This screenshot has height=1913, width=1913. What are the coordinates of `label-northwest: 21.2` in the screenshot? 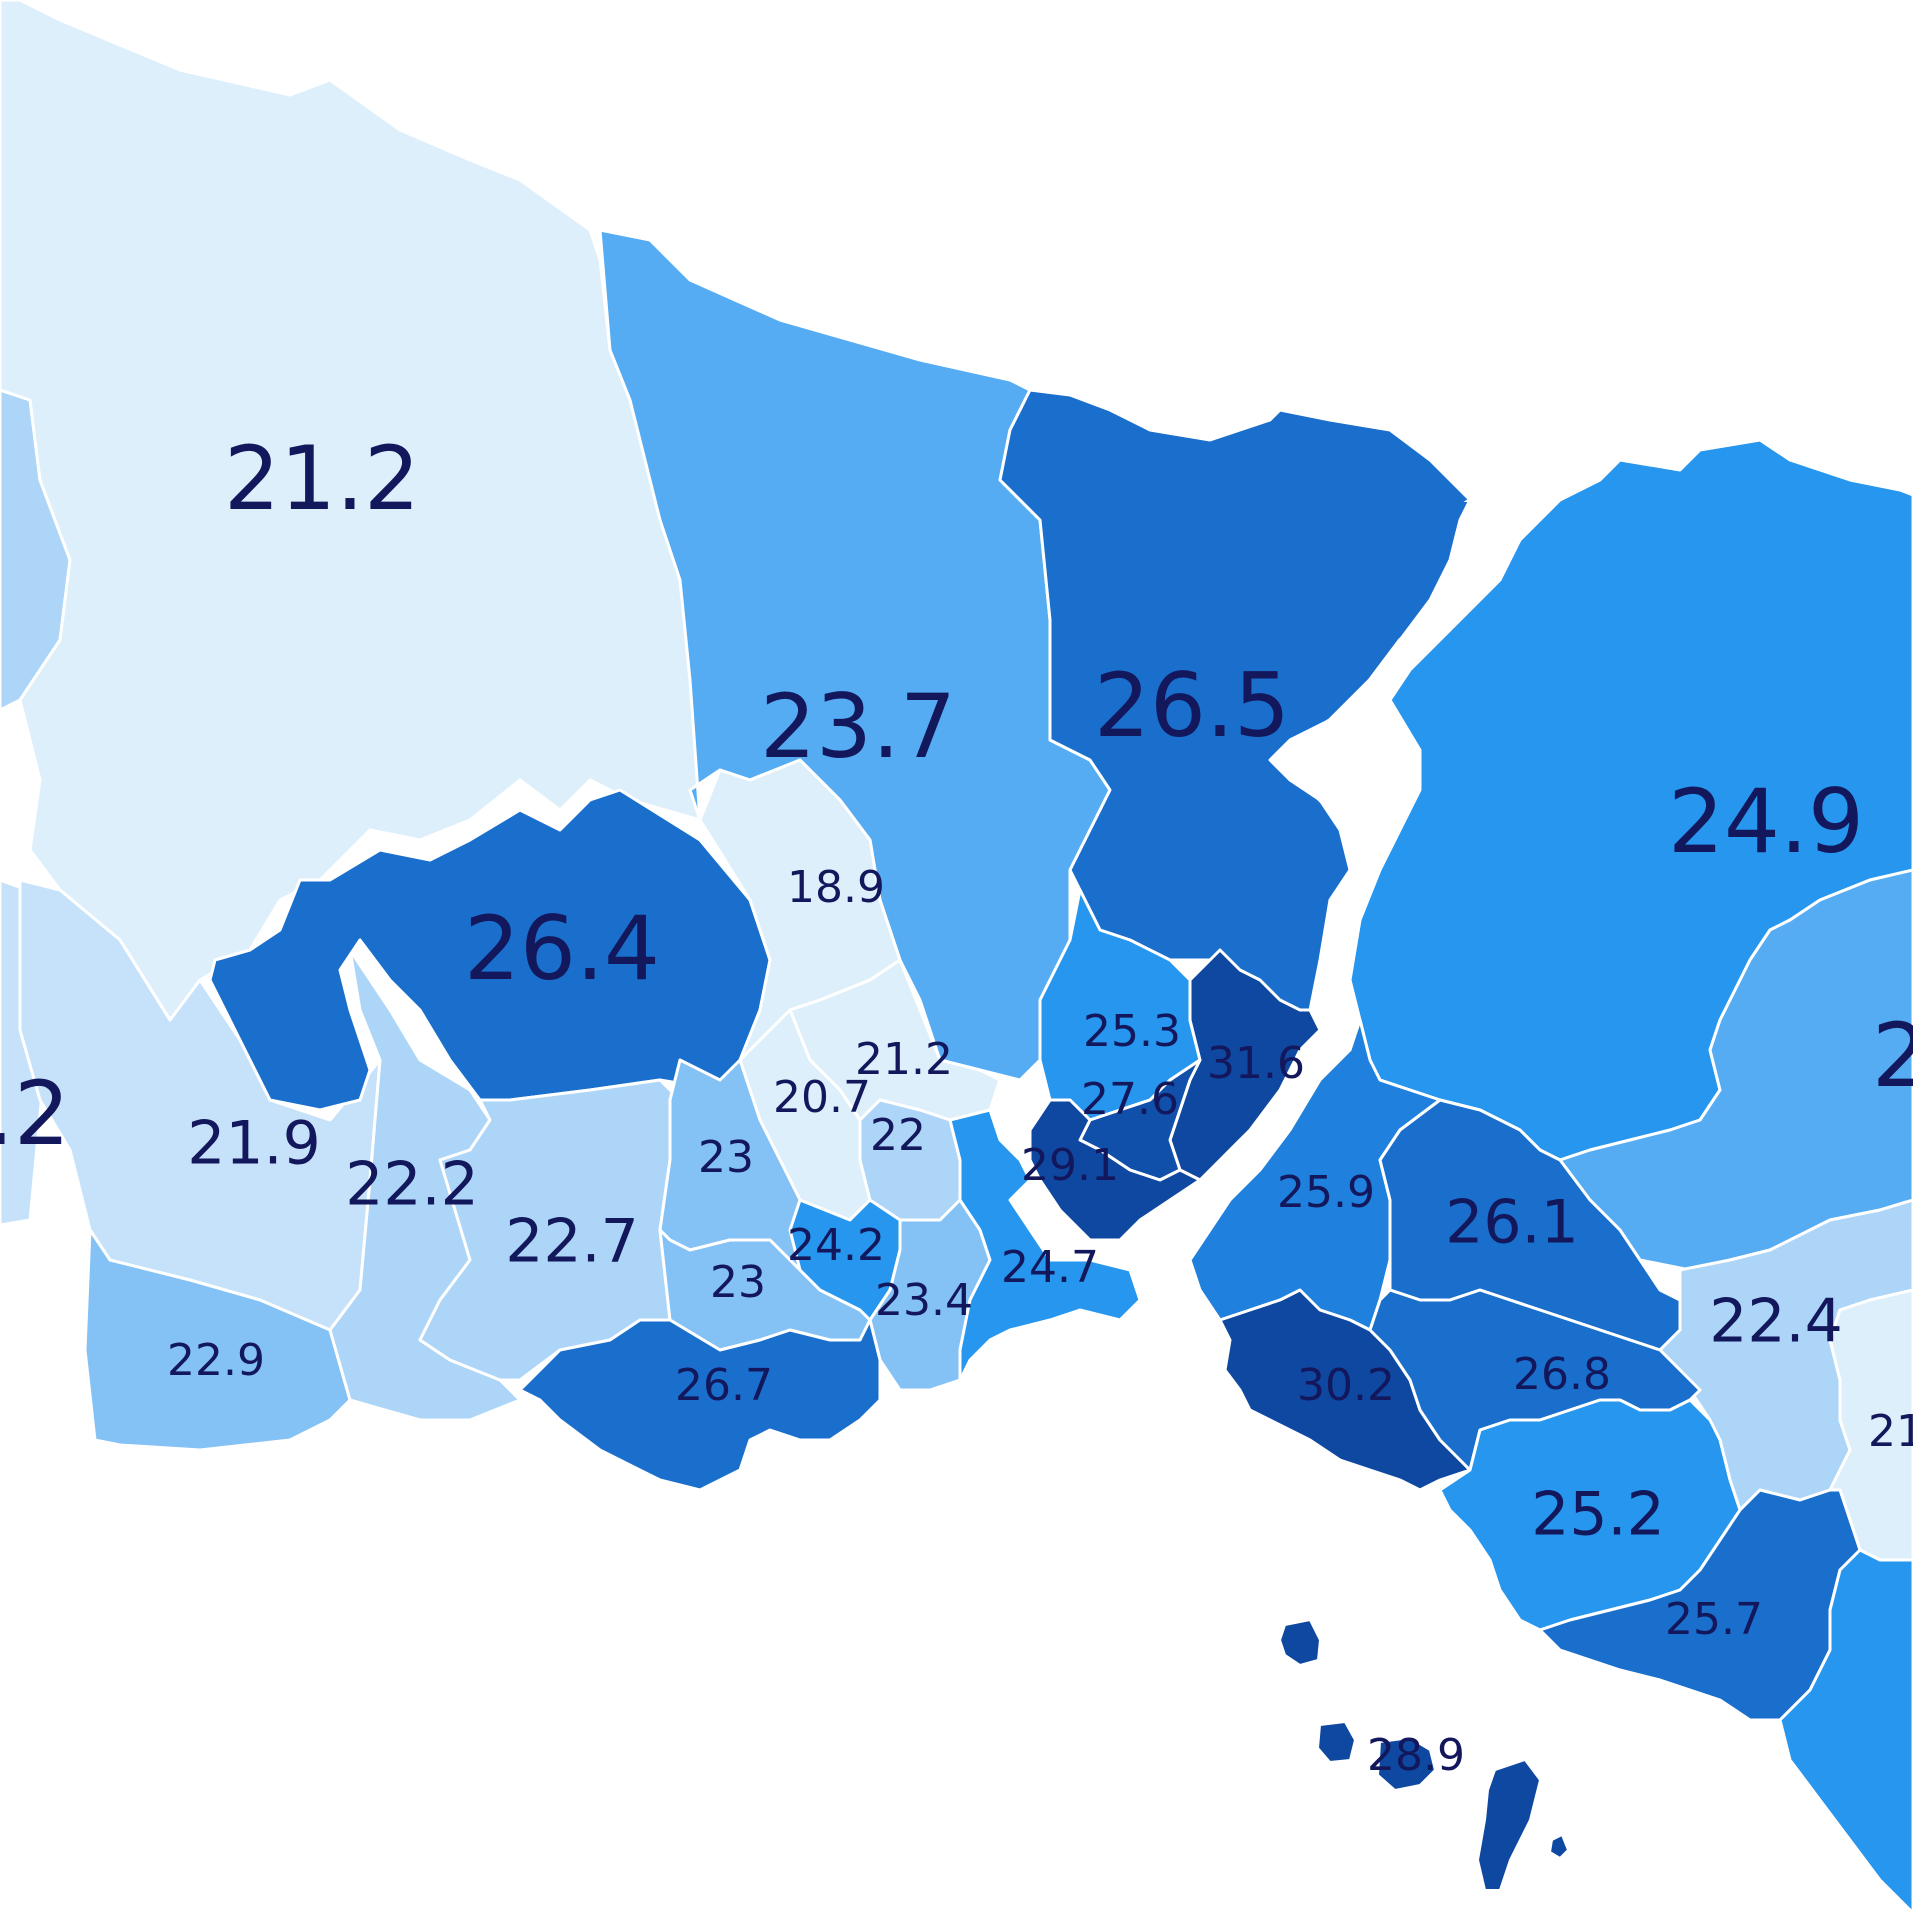 It's located at (322, 478).